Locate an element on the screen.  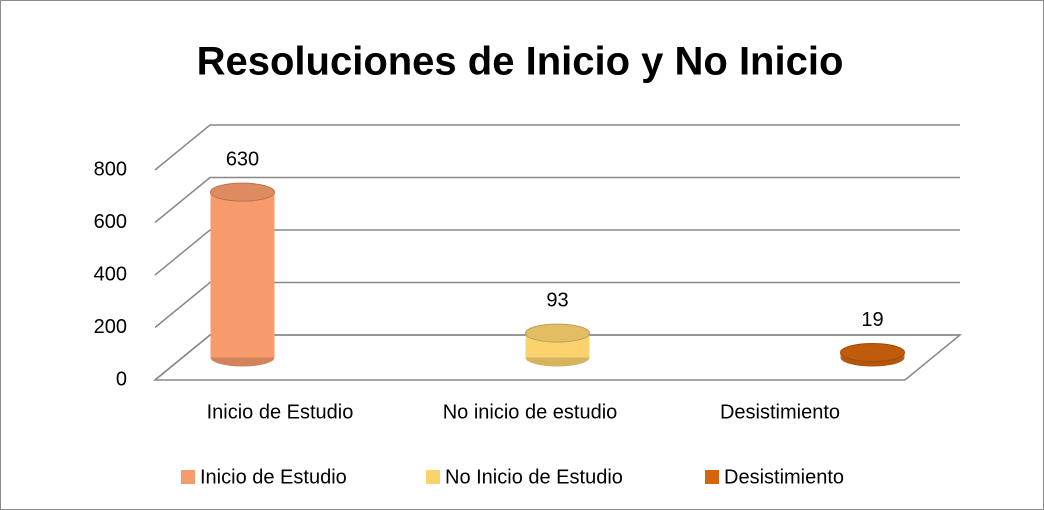
y-tick-label: 200 is located at coordinates (110, 327).